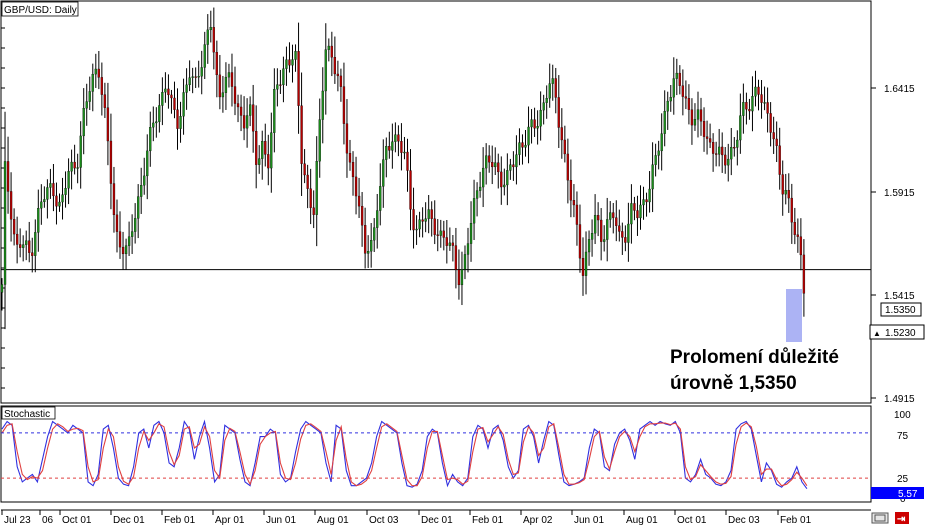  I want to click on scroll-icon, so click(880, 518).